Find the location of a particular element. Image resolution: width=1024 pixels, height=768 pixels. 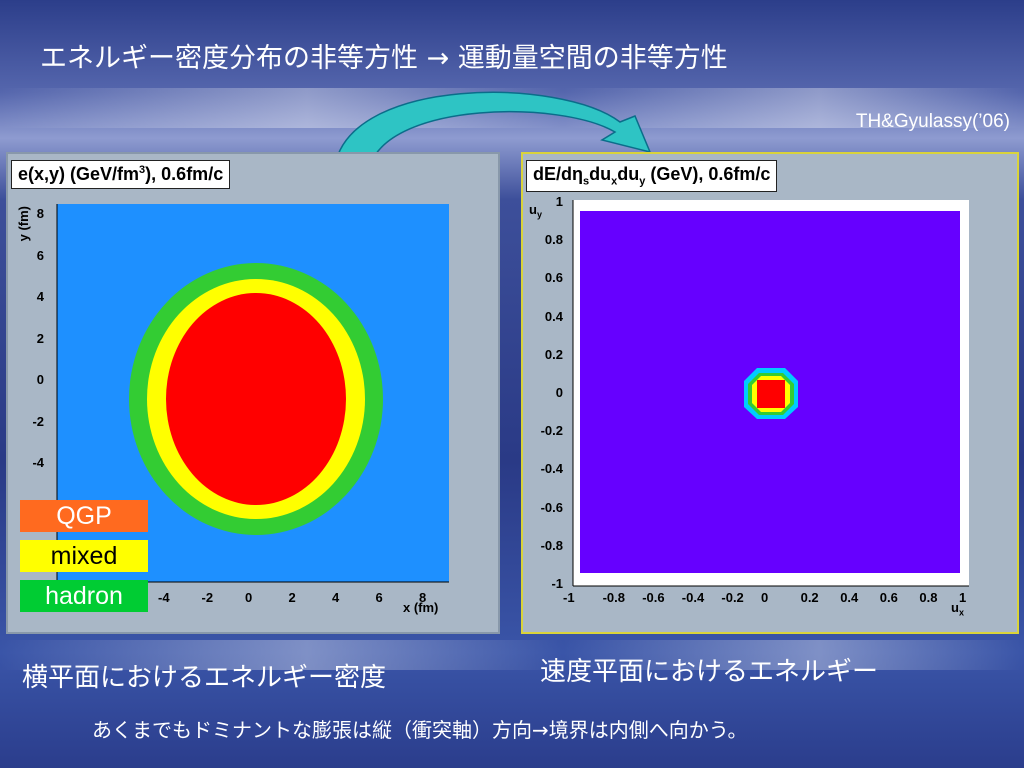

x-tick-label: 1 is located at coordinates (963, 597).